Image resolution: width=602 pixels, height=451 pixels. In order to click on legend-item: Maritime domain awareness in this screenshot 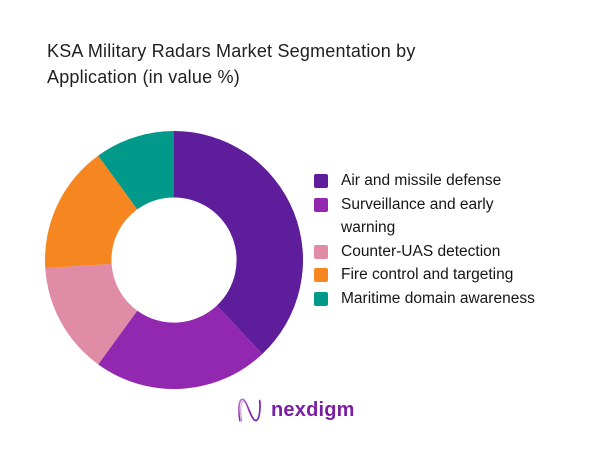, I will do `click(430, 299)`.